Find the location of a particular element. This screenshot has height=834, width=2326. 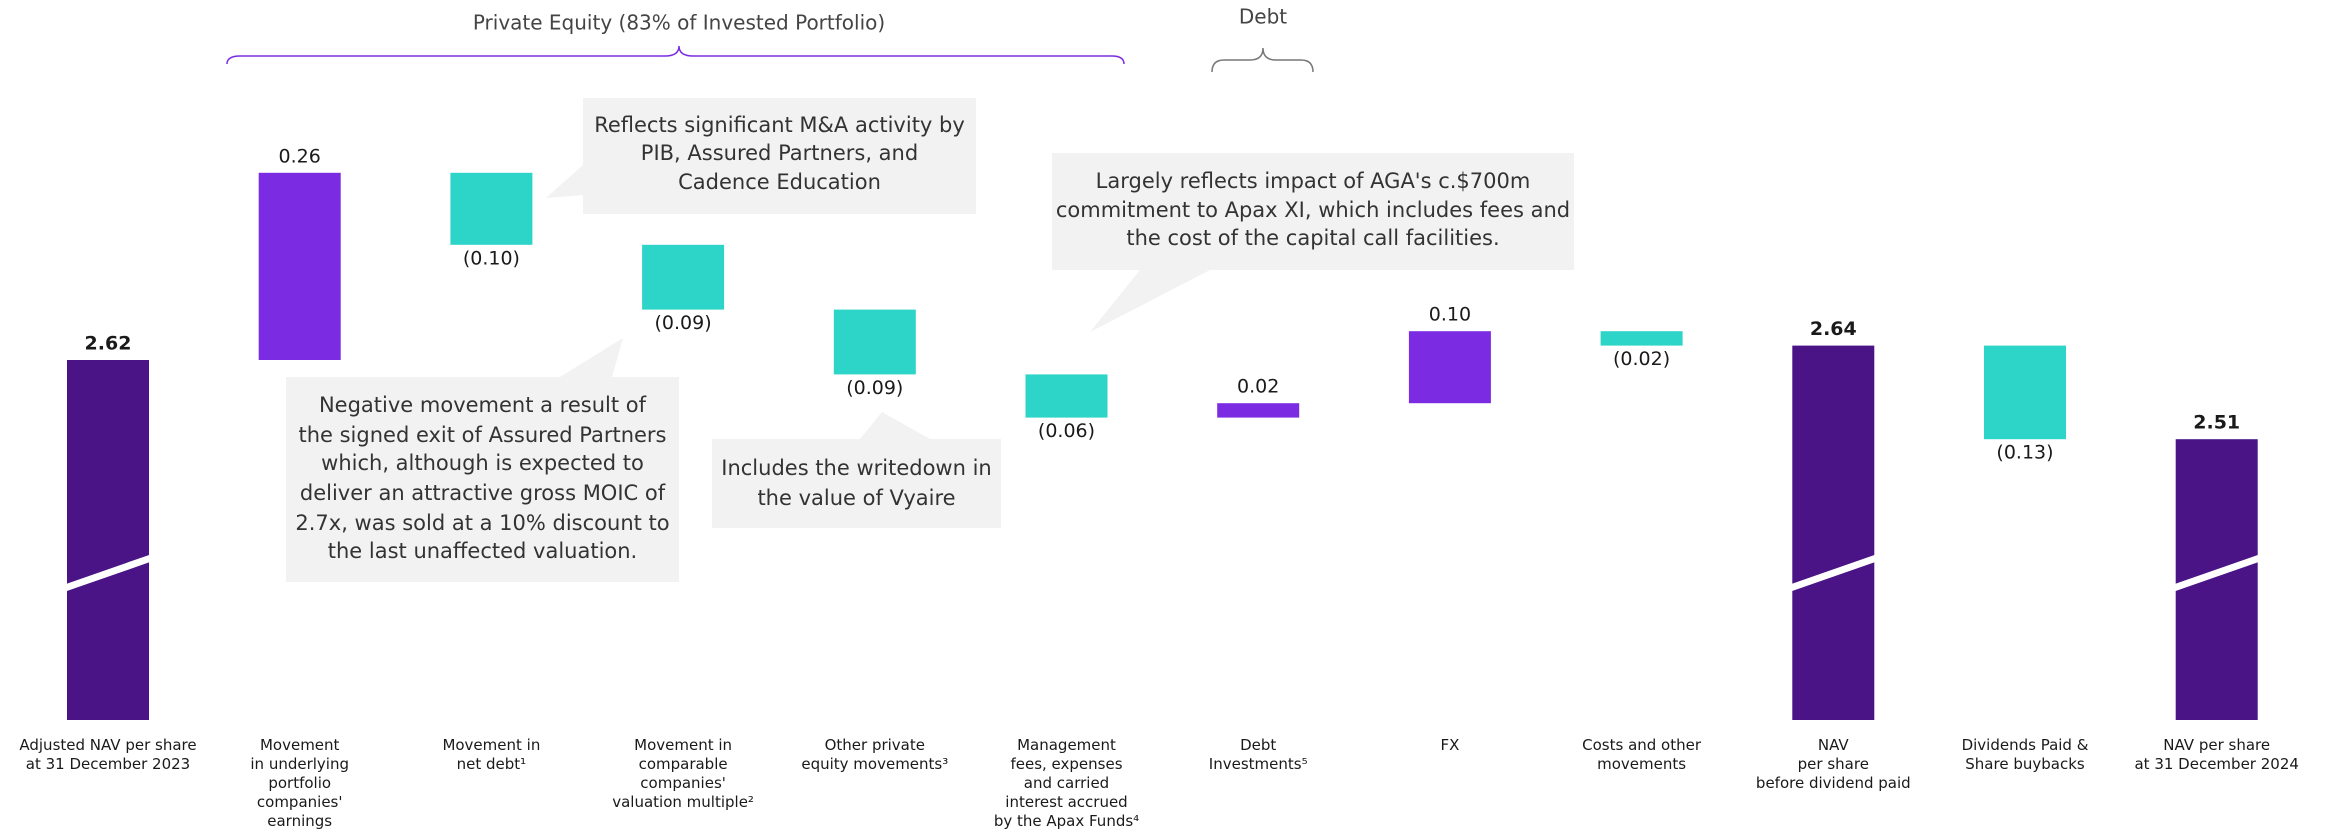

x-tick-label-line: portfolio is located at coordinates (299, 783).